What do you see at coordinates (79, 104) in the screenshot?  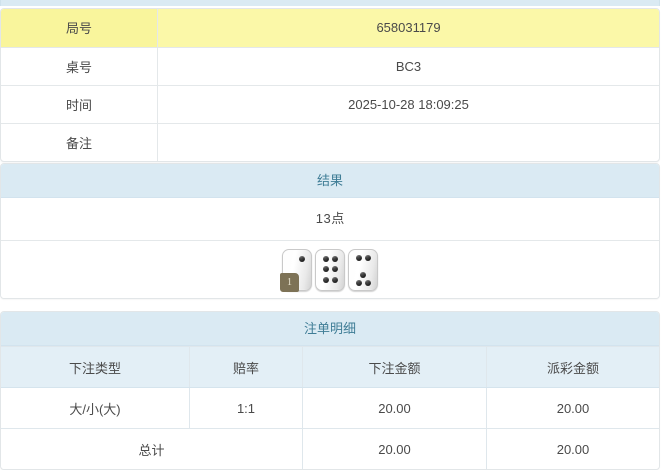 I see `time-label: 时间` at bounding box center [79, 104].